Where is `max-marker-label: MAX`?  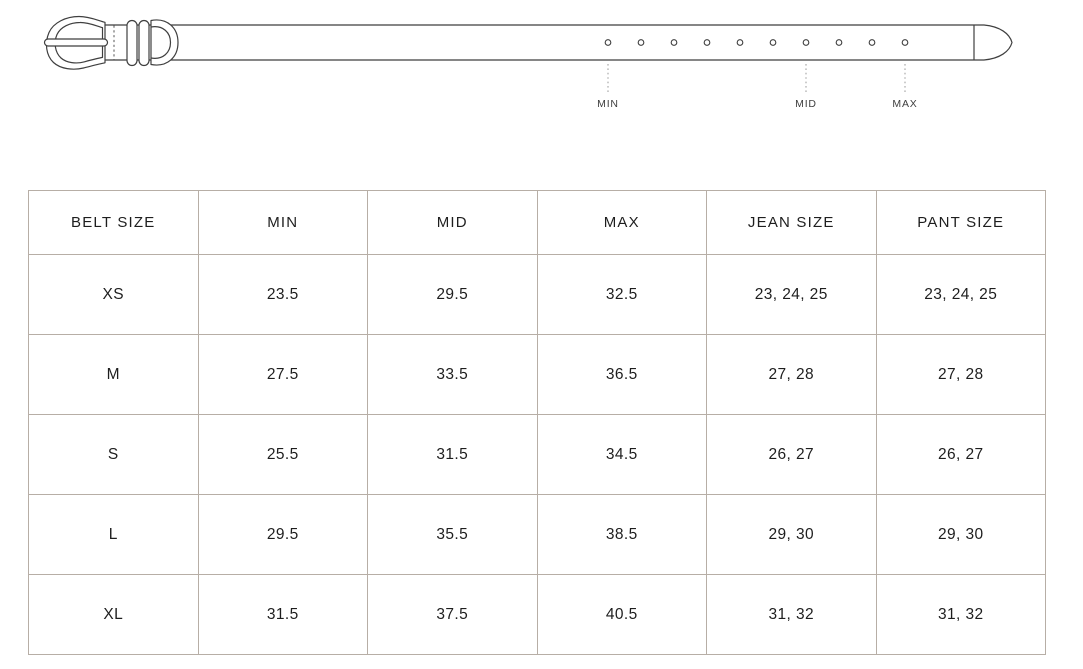
max-marker-label: MAX is located at coordinates (904, 104).